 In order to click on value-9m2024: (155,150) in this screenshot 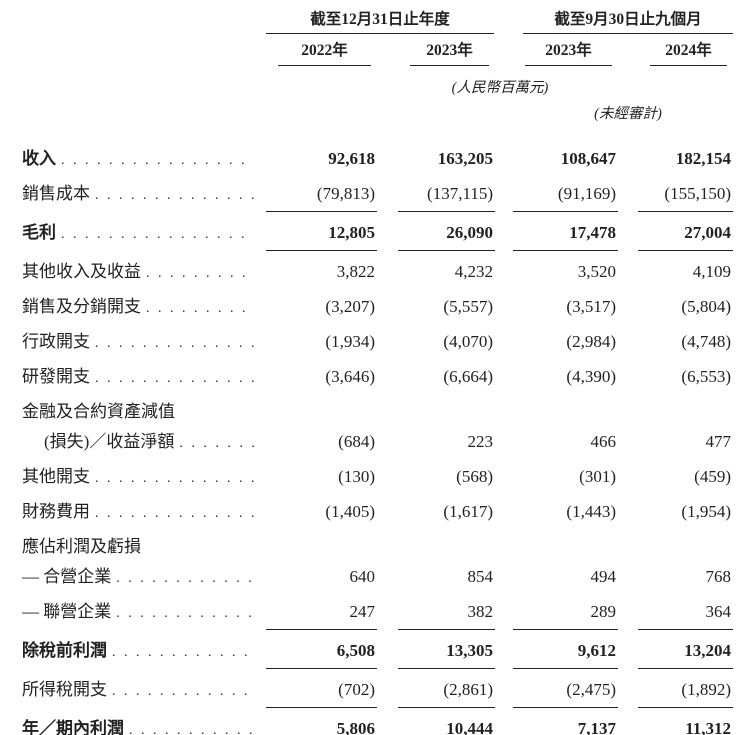, I will do `click(685, 197)`.